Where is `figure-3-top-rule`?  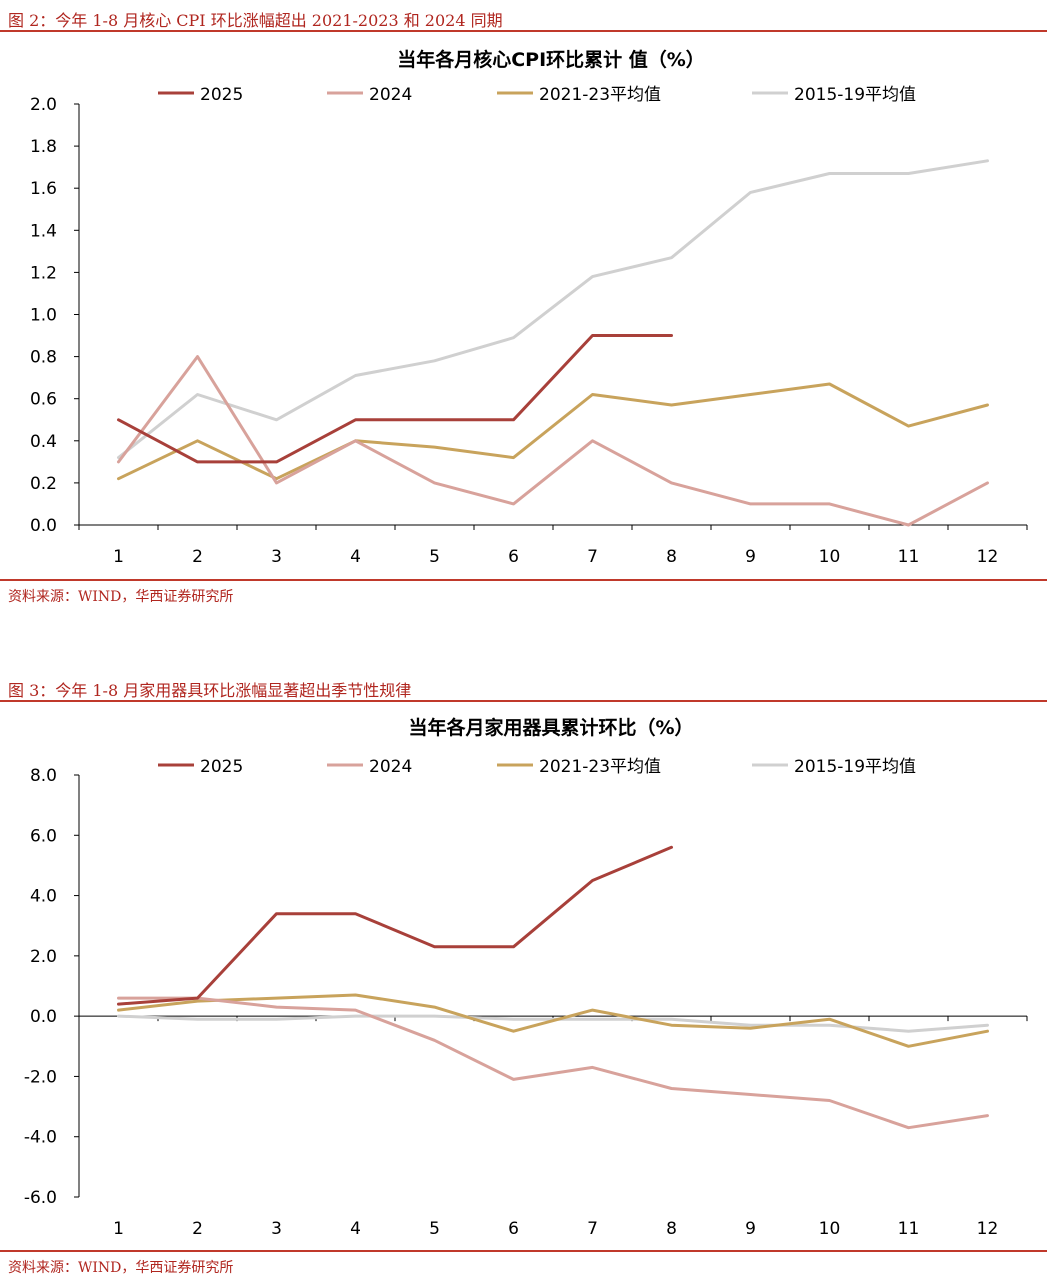
figure-3-top-rule is located at coordinates (523, 701).